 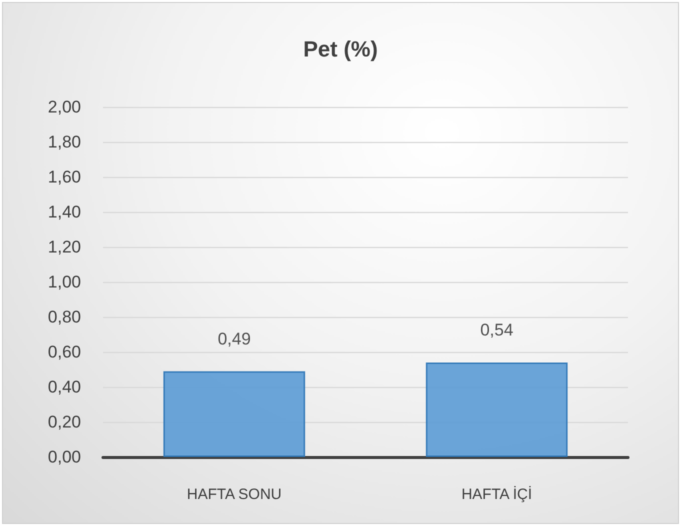 I want to click on x-tick-label: HAFTA İÇİ, so click(x=496, y=494).